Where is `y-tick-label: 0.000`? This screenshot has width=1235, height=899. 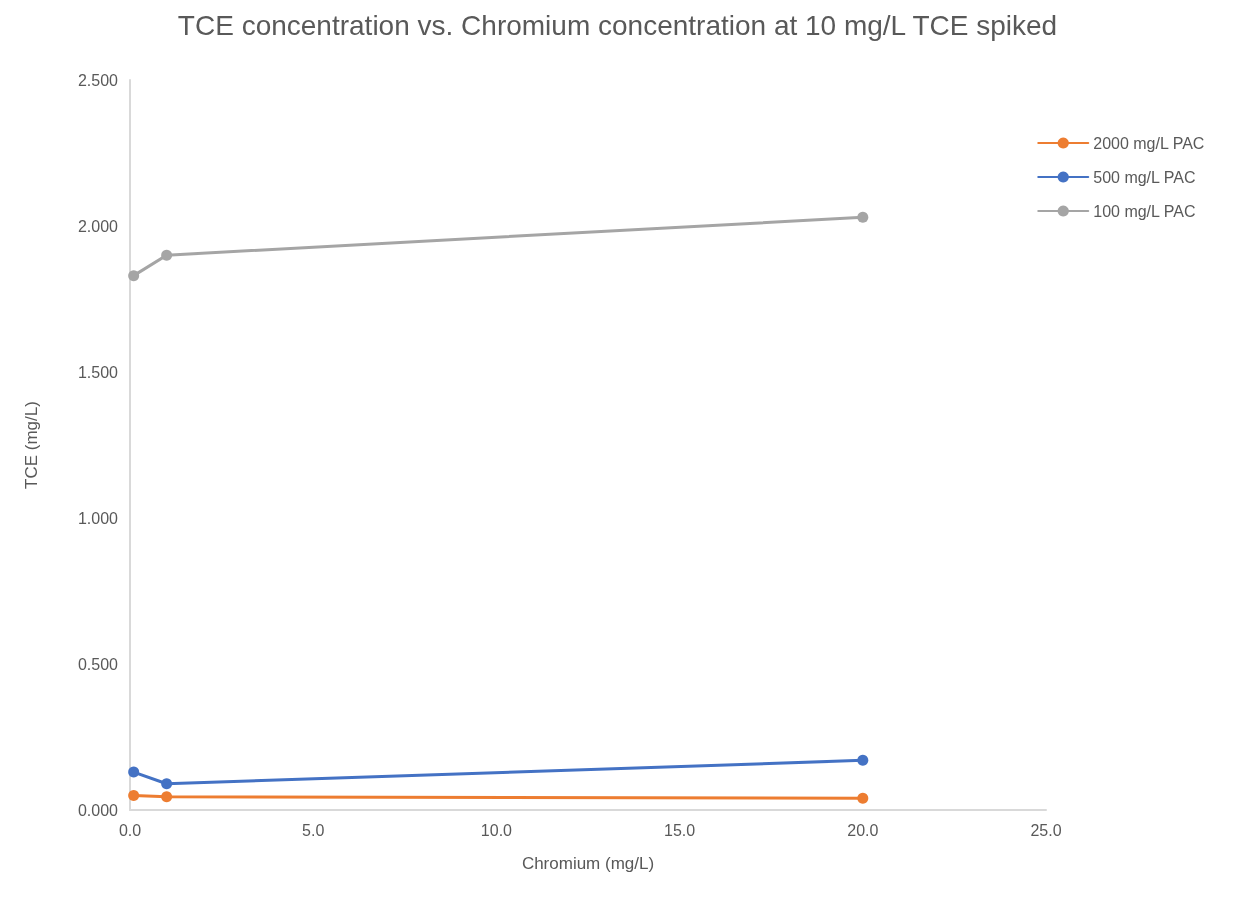
y-tick-label: 0.000 is located at coordinates (98, 810).